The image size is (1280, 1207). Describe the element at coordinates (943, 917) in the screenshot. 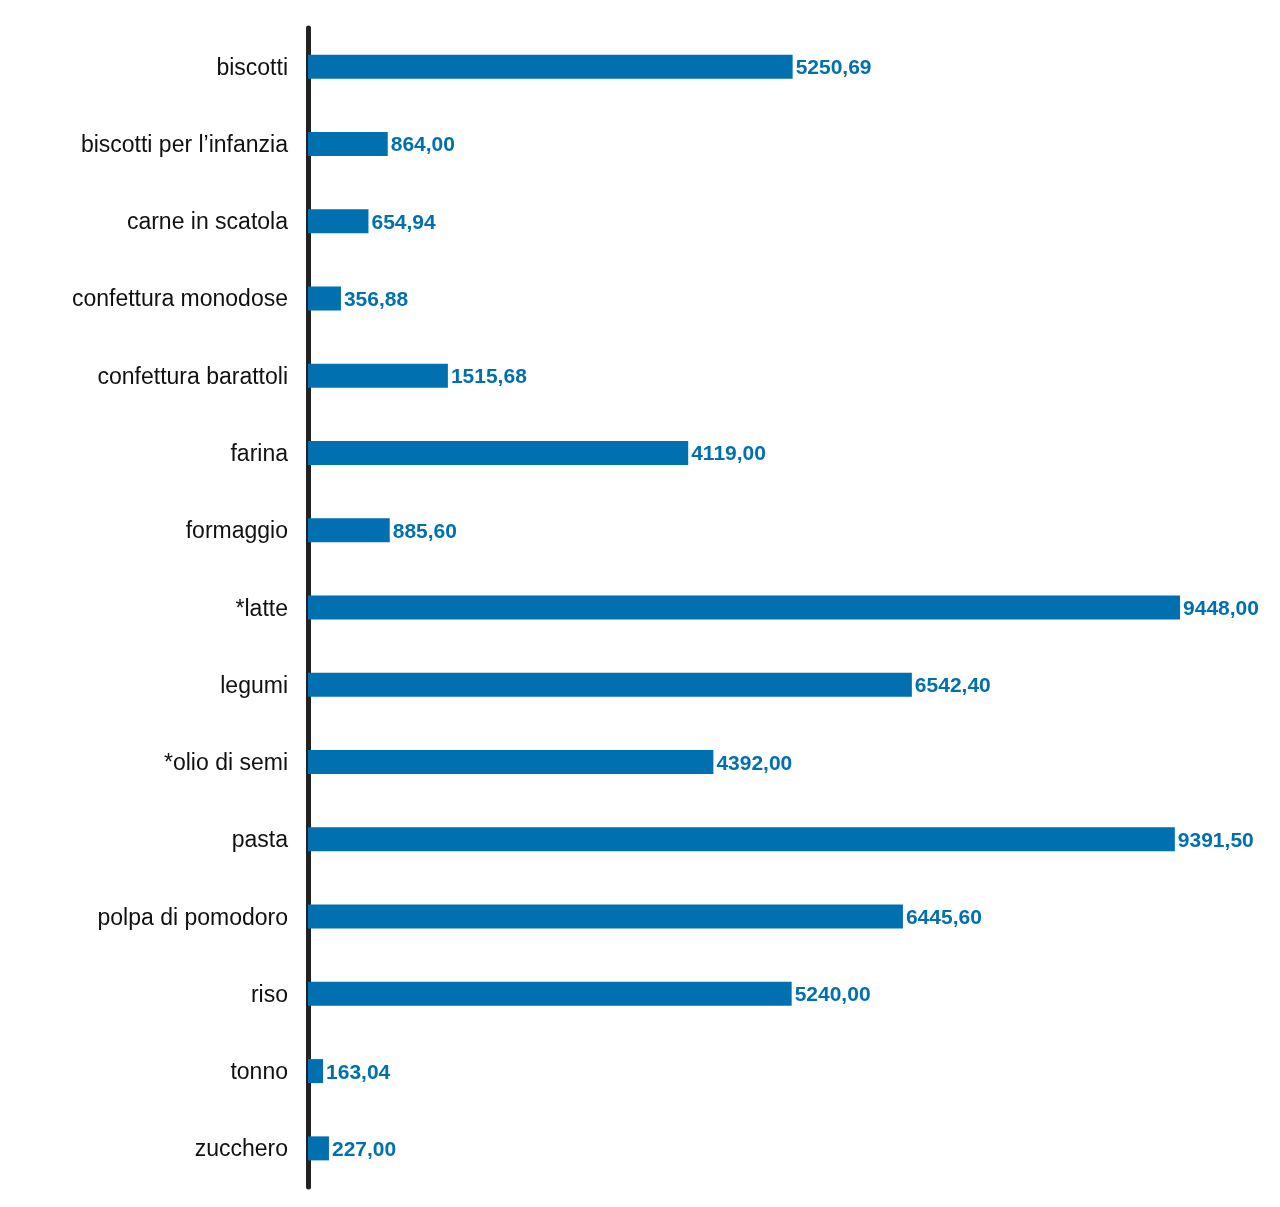

I see `data-label: 6445,60` at that location.